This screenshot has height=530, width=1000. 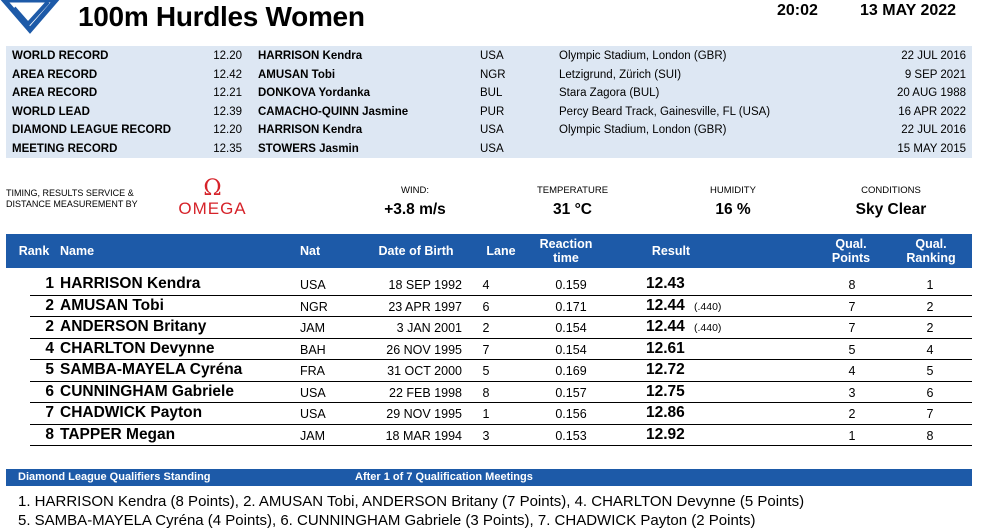 What do you see at coordinates (851, 258) in the screenshot?
I see `col-qpts-header-line2: Points` at bounding box center [851, 258].